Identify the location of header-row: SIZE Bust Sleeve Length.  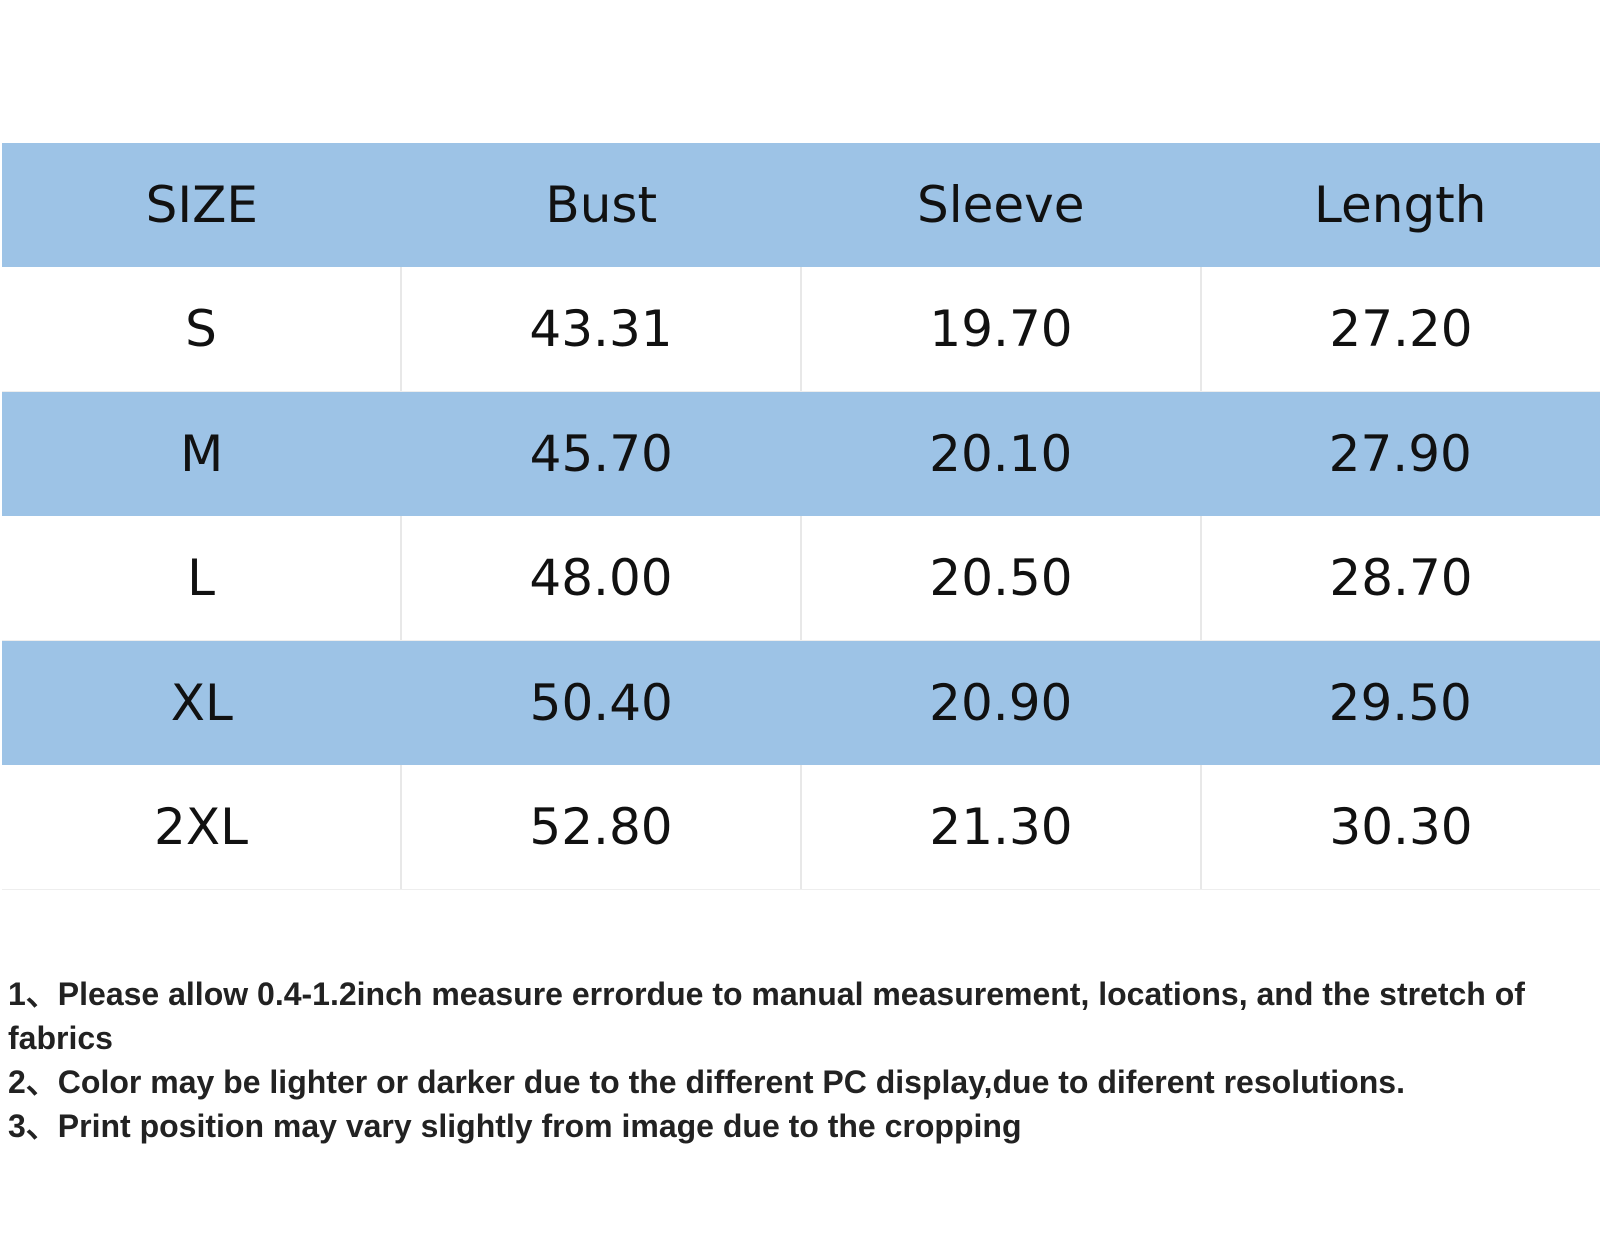
(801, 205).